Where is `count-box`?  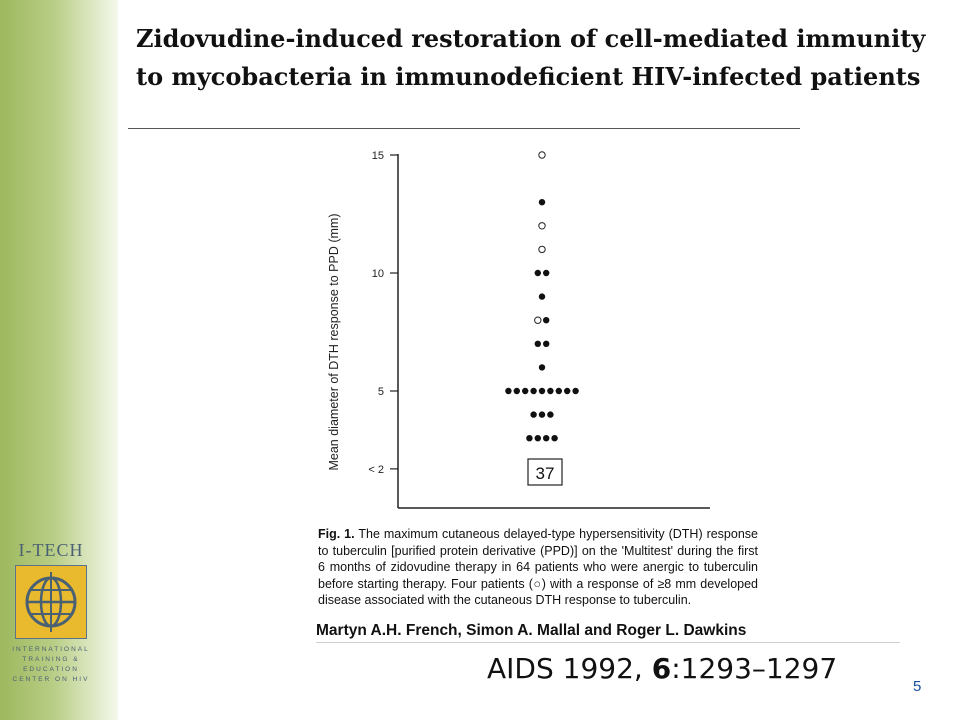
count-box is located at coordinates (545, 472).